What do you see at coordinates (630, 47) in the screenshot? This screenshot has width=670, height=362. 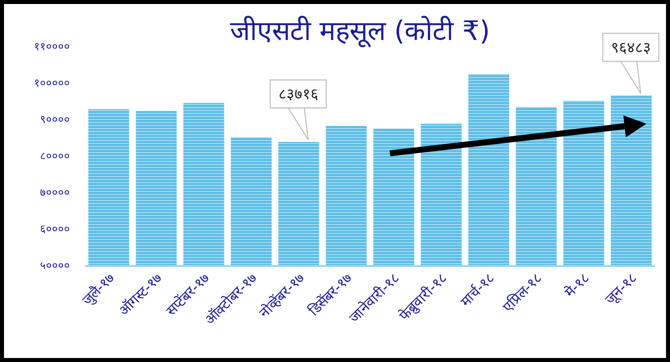 I see `annotation: ९६४८३` at bounding box center [630, 47].